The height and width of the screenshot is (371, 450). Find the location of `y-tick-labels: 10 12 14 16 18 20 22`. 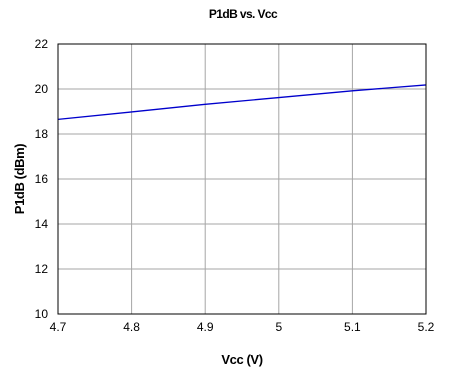

y-tick-labels: 10 12 14 16 18 20 22 is located at coordinates (42, 179).